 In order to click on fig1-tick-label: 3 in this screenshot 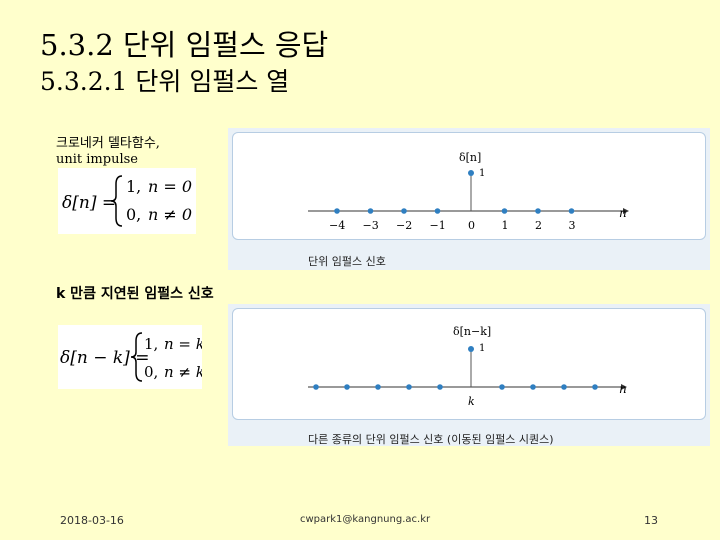, I will do `click(572, 225)`.